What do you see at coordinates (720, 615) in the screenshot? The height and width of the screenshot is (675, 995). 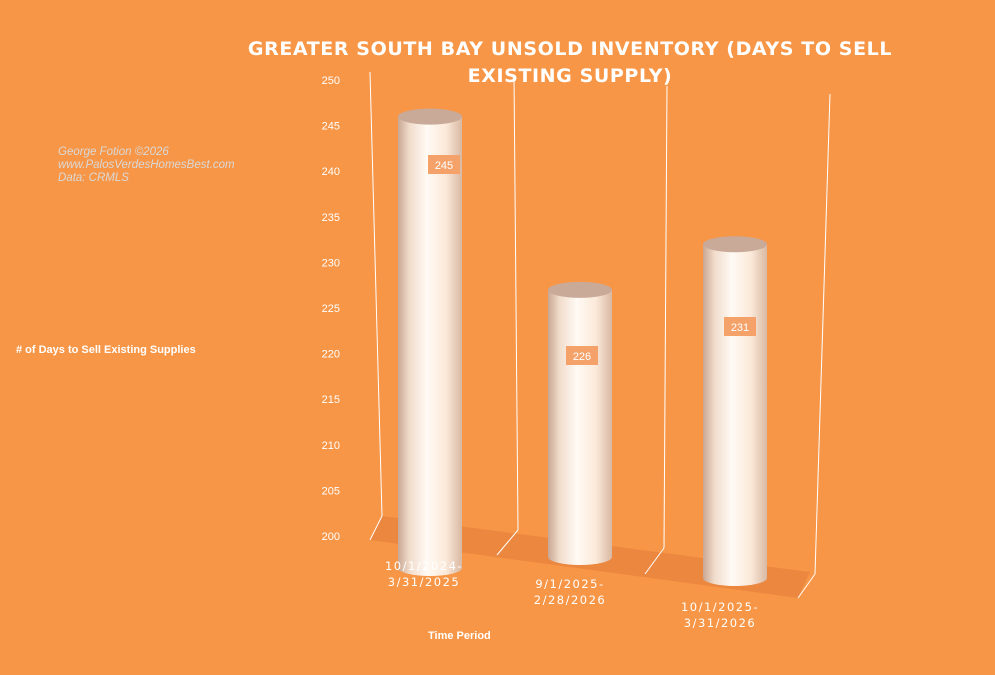 I see `category-label: 10/1/2025- 3/31/2026` at bounding box center [720, 615].